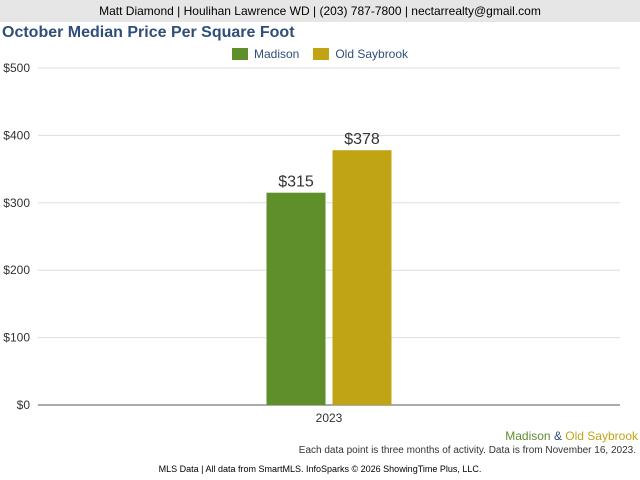 The width and height of the screenshot is (640, 480). What do you see at coordinates (276, 54) in the screenshot?
I see `legend-label-madison: Madison` at bounding box center [276, 54].